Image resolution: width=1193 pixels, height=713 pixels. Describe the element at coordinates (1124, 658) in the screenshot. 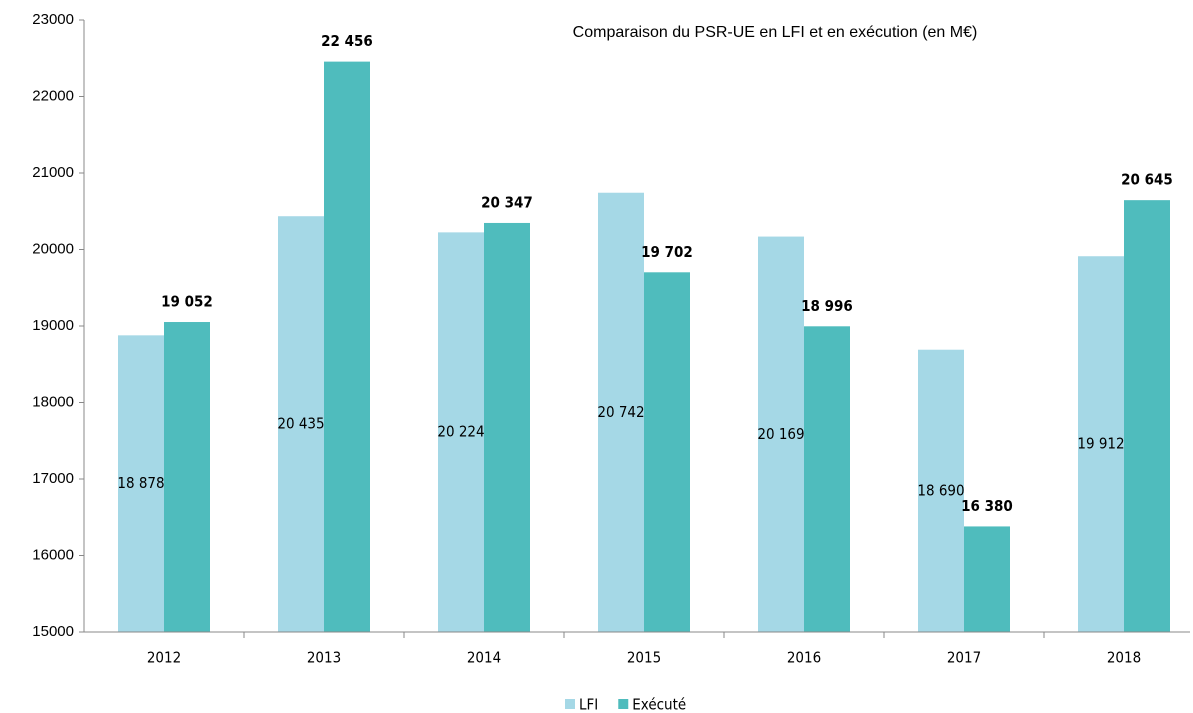

I see `x-tick-label: 2018` at that location.